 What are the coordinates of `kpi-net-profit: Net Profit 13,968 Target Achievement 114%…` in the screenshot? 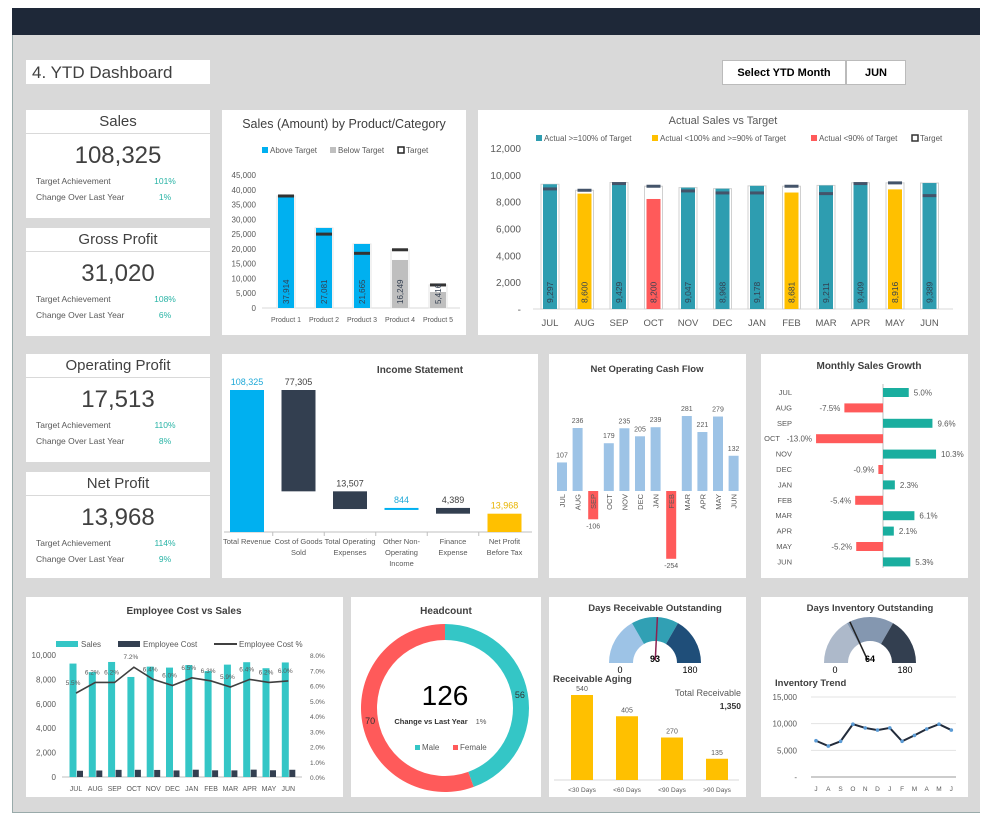 It's located at (118, 525).